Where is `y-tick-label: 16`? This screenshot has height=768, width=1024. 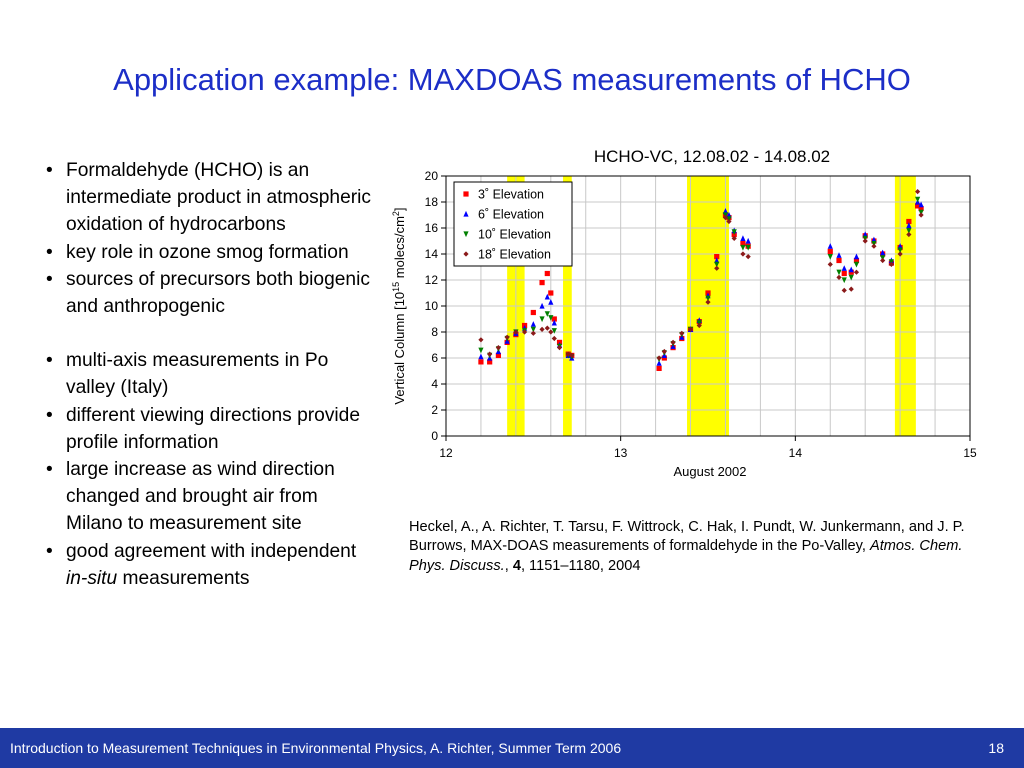
y-tick-label: 16 is located at coordinates (432, 228).